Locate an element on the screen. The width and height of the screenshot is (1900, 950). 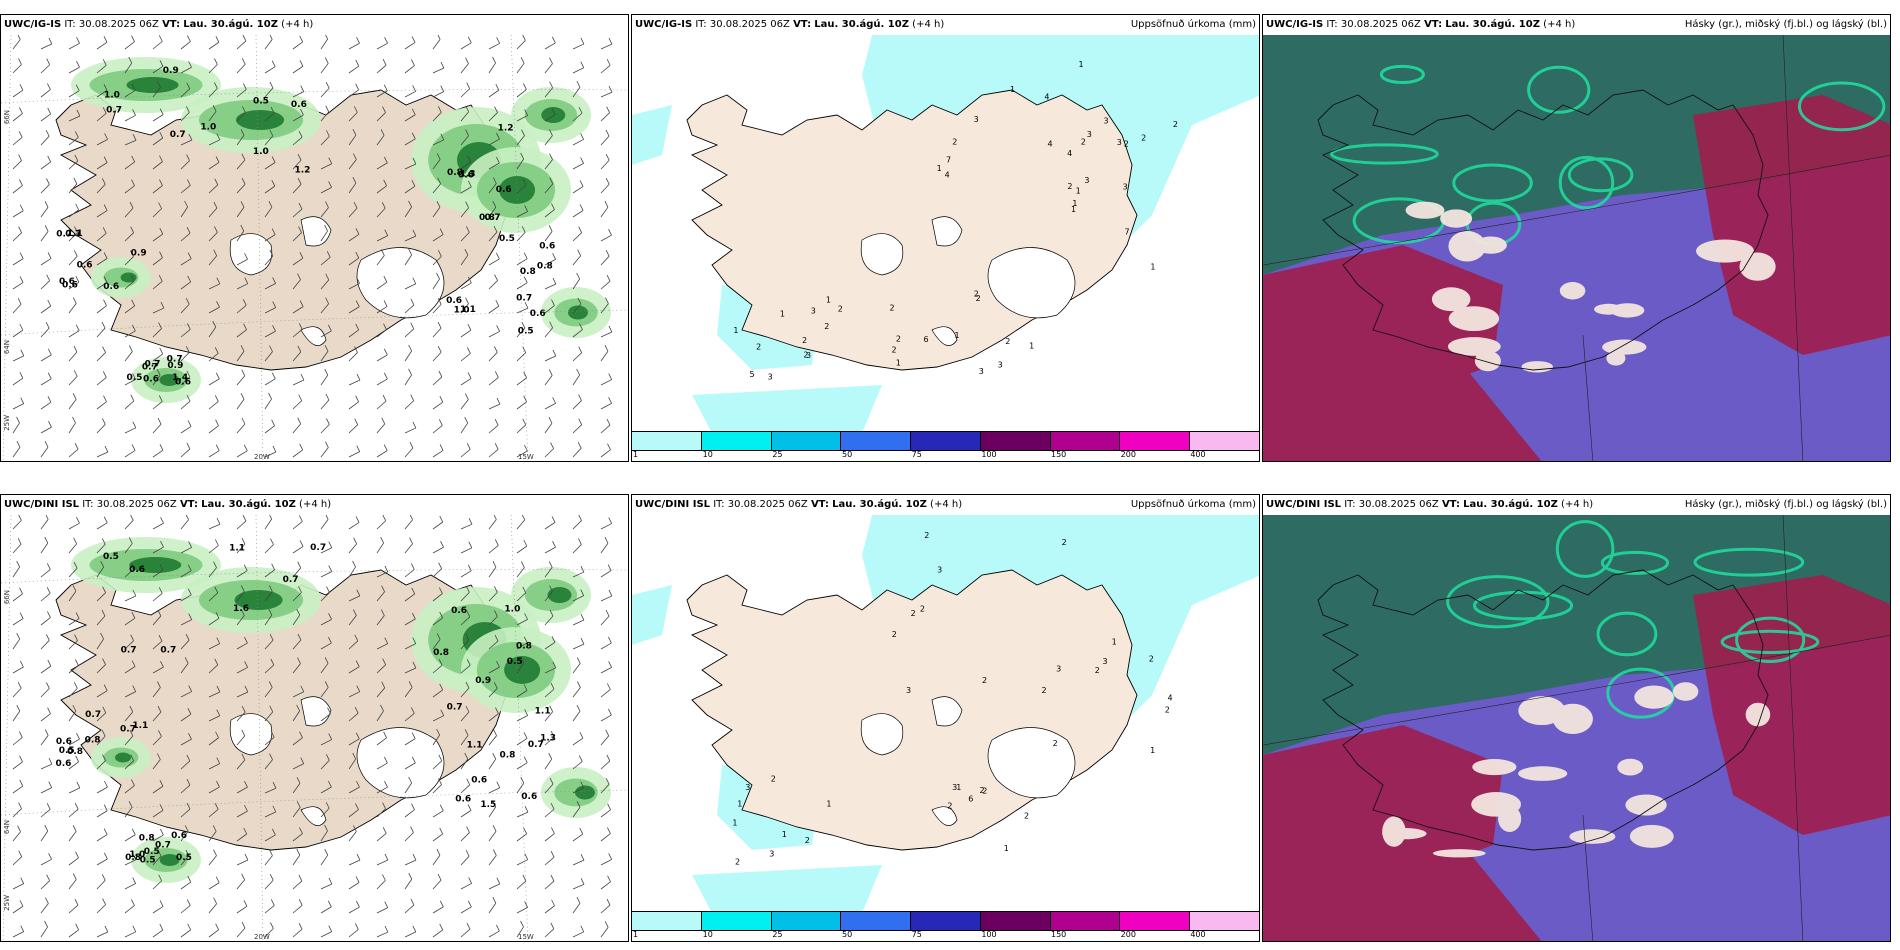
valid-label: VT: is located at coordinates (819, 504).